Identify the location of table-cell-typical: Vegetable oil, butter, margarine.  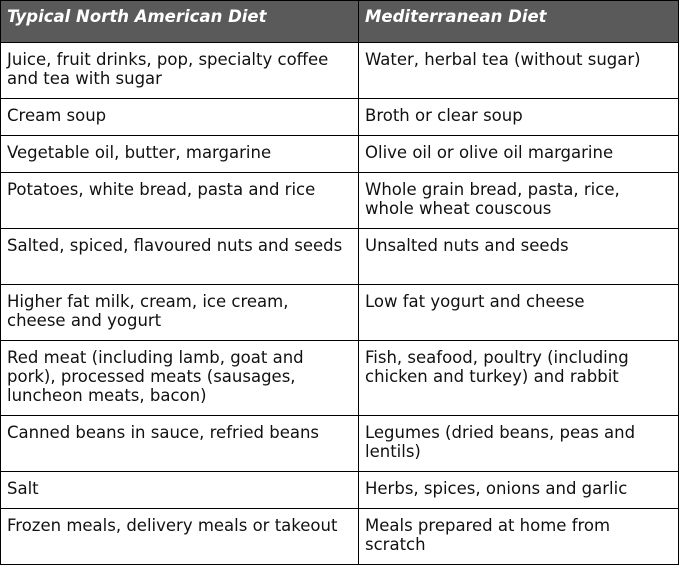
(179, 154).